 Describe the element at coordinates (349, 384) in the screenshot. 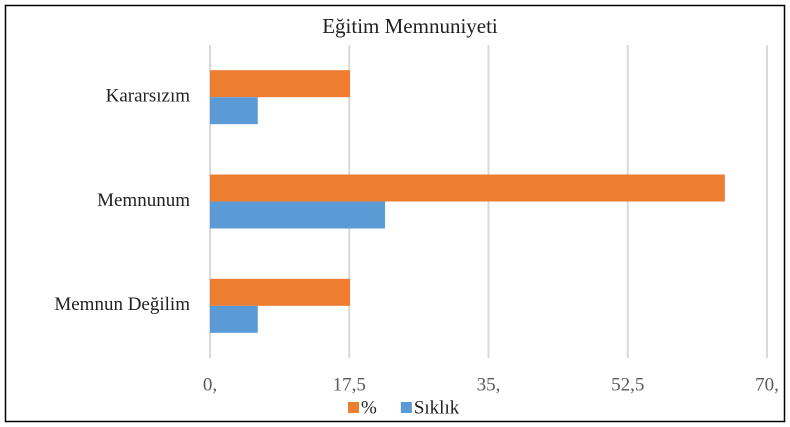

I see `x-tick-label: 17,5` at that location.